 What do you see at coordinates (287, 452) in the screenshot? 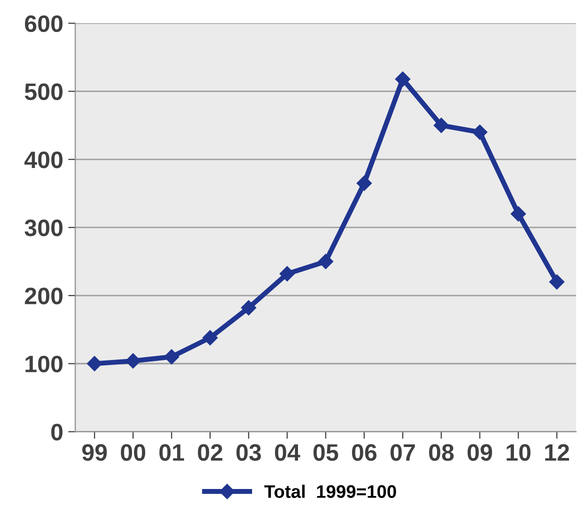
I see `x-tick-label: 04` at bounding box center [287, 452].